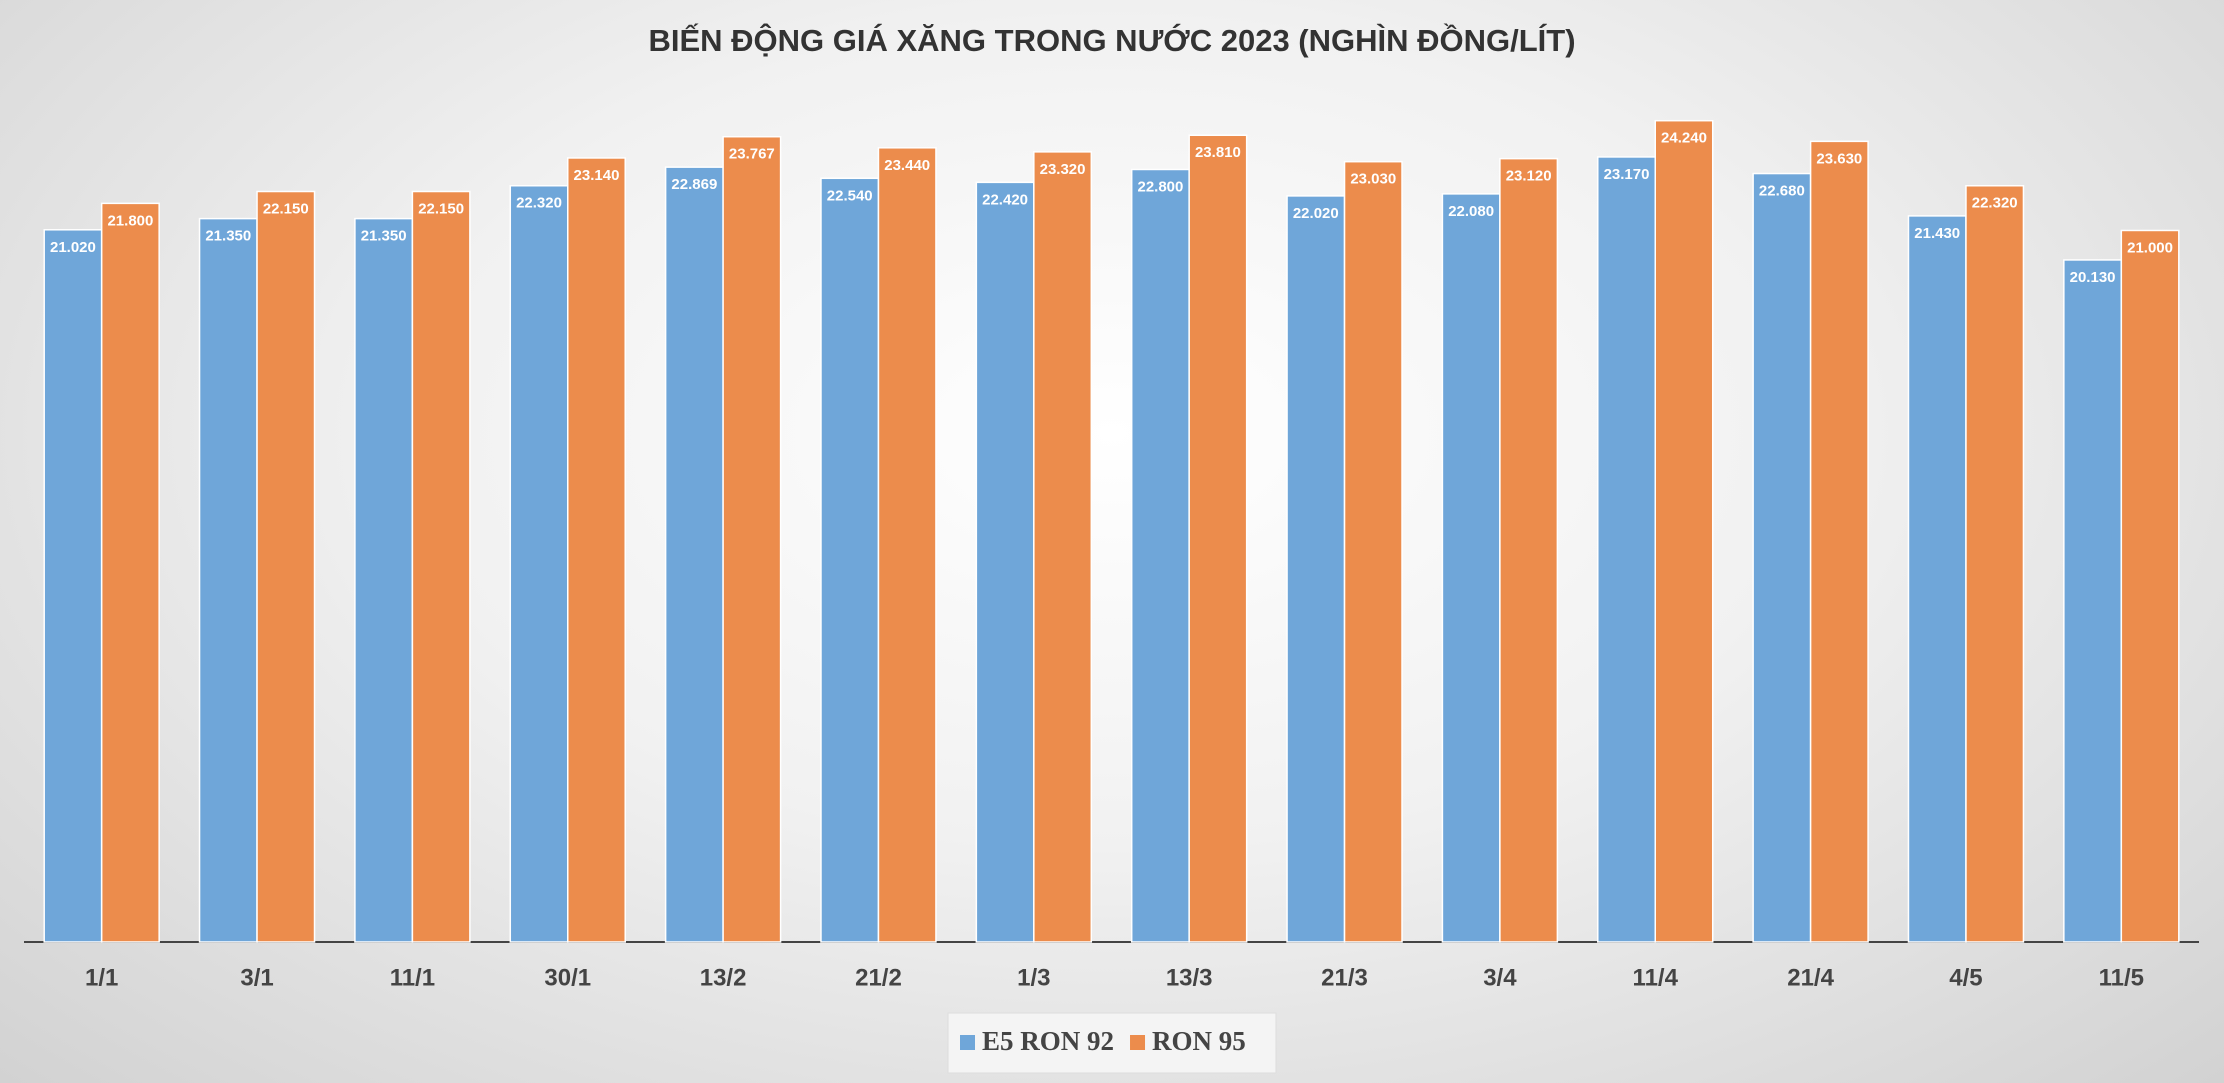 The width and height of the screenshot is (2224, 1083). I want to click on value-label: 22.869, so click(694, 184).